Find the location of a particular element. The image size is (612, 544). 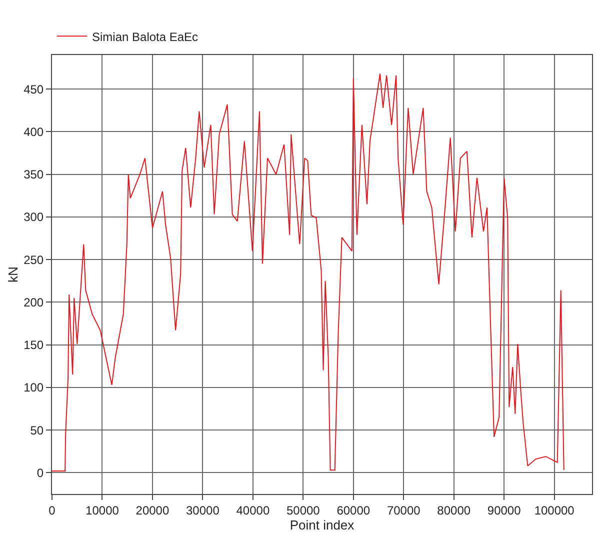

y-tick-label: 400 is located at coordinates (34, 131).